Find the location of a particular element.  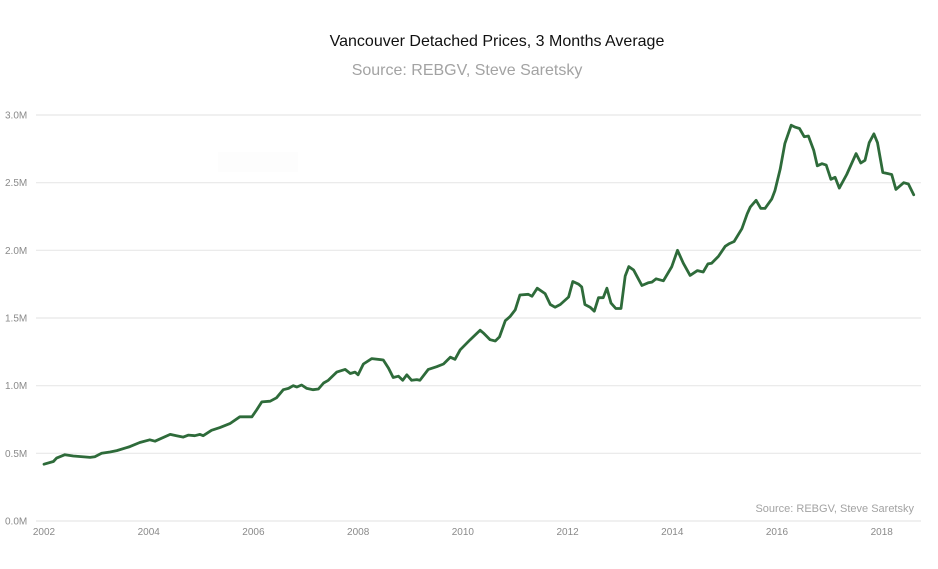

x-tick-label: 2014 is located at coordinates (672, 532).